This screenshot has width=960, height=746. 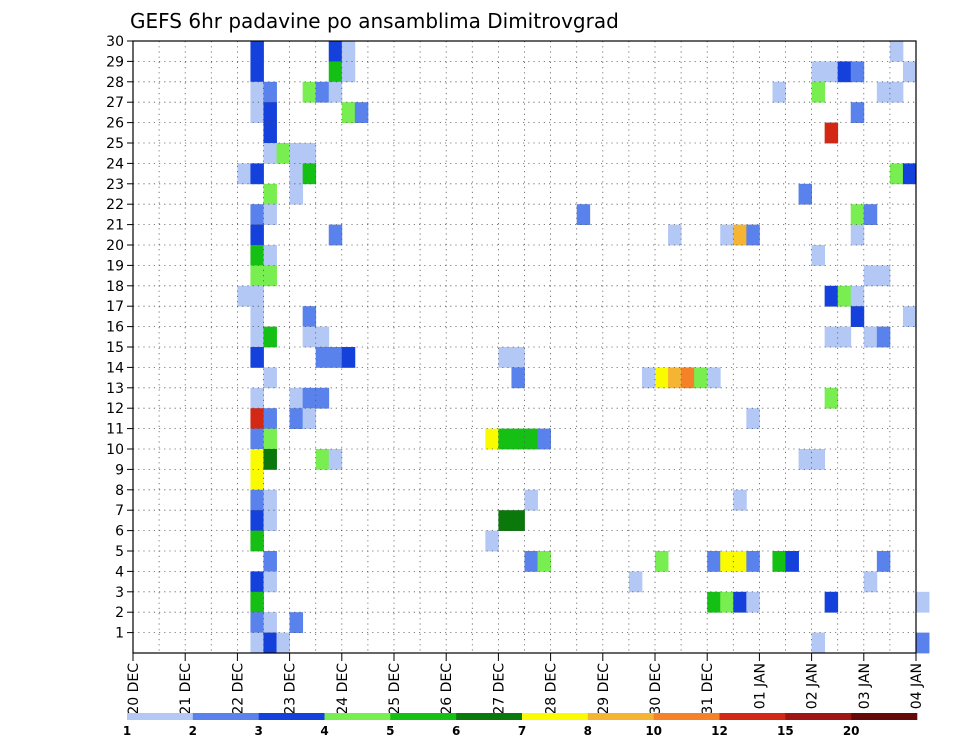 I want to click on y-tick-label: 21, so click(x=115, y=226).